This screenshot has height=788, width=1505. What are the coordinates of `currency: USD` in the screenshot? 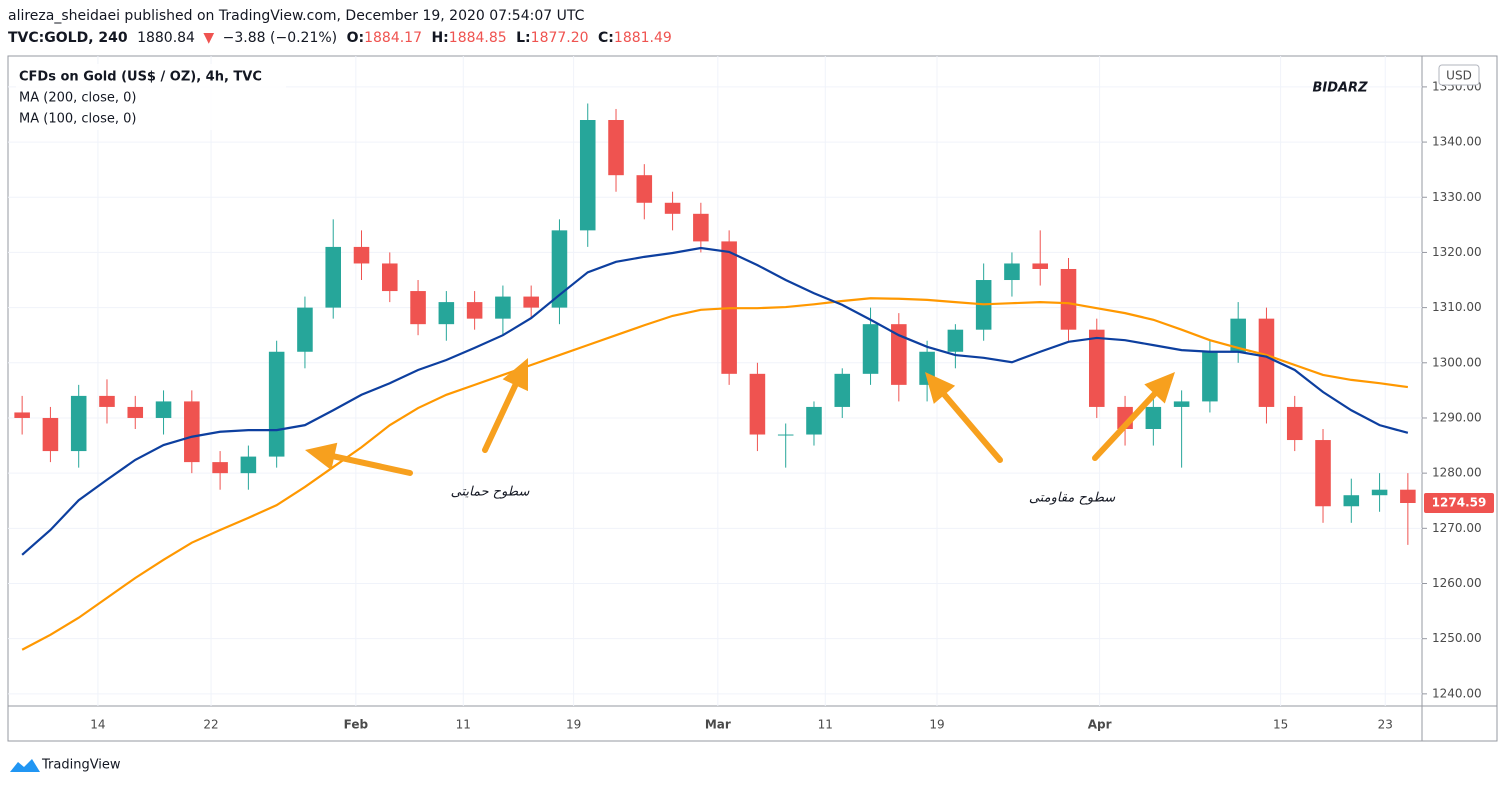 It's located at (1459, 76).